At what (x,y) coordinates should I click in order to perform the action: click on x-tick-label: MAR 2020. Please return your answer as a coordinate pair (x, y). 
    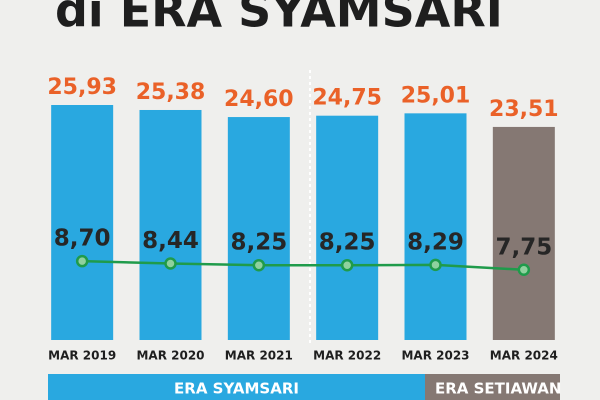
    Looking at the image, I should click on (170, 356).